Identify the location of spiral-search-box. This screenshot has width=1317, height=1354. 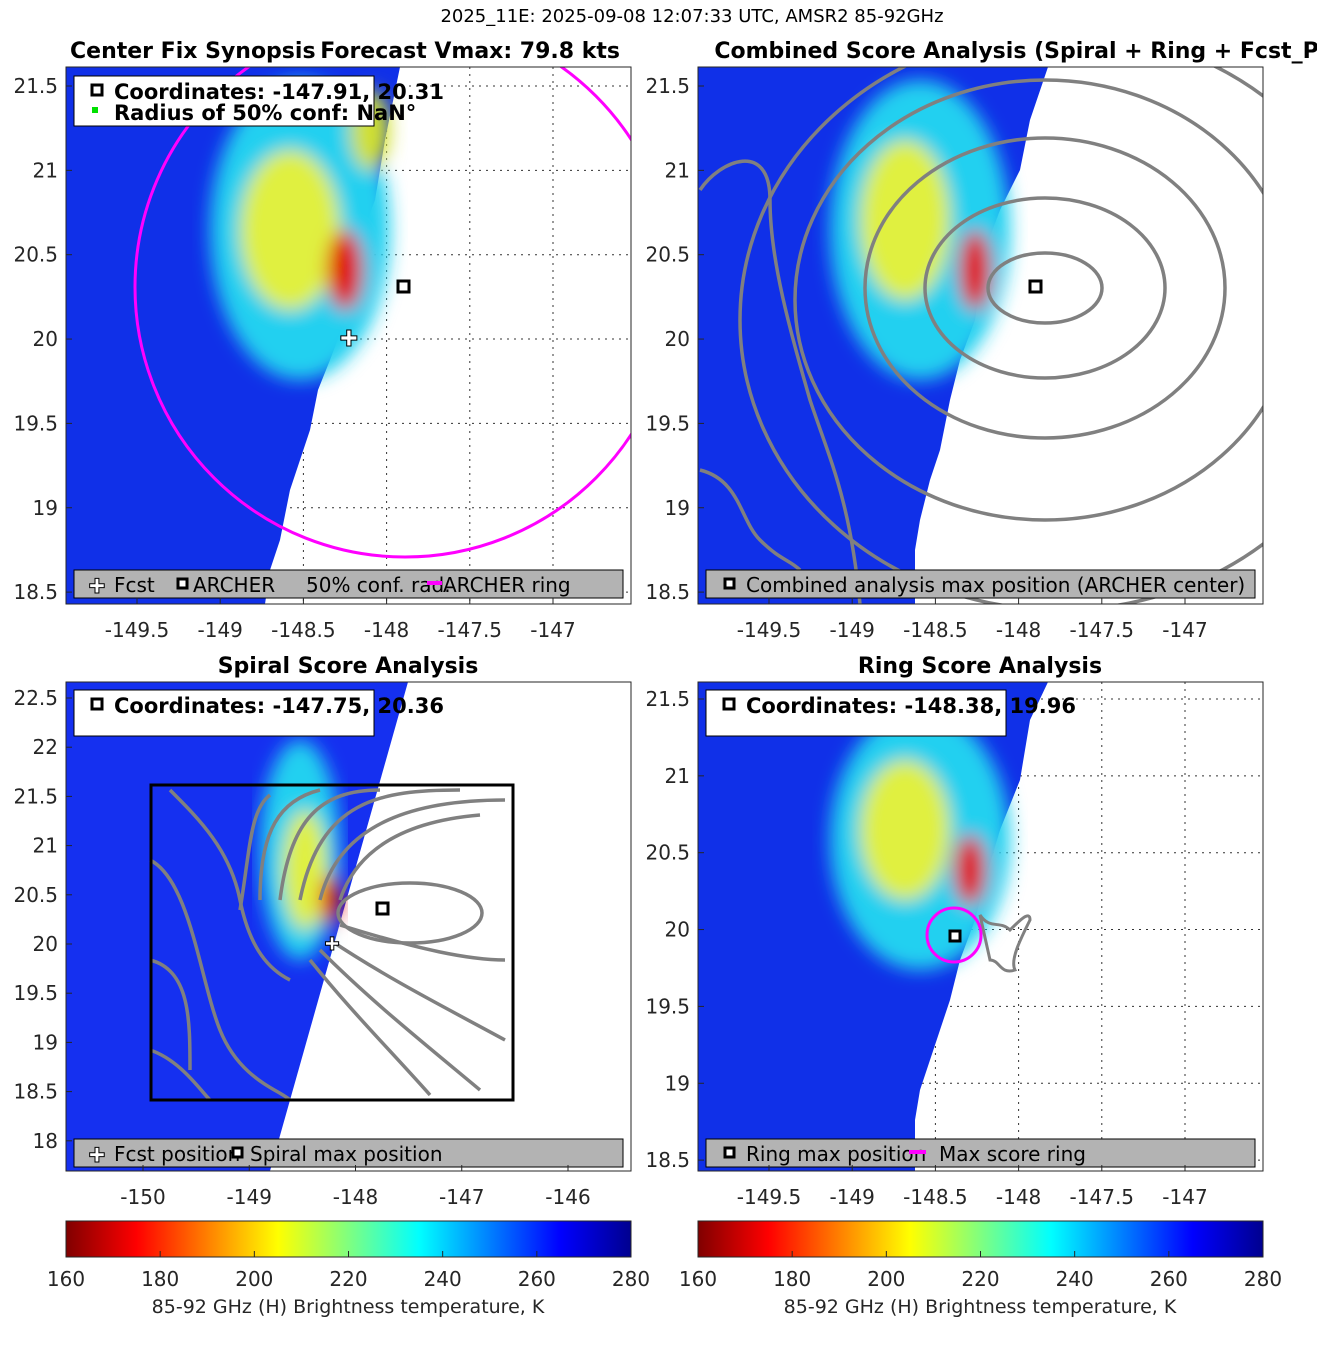
(332, 942).